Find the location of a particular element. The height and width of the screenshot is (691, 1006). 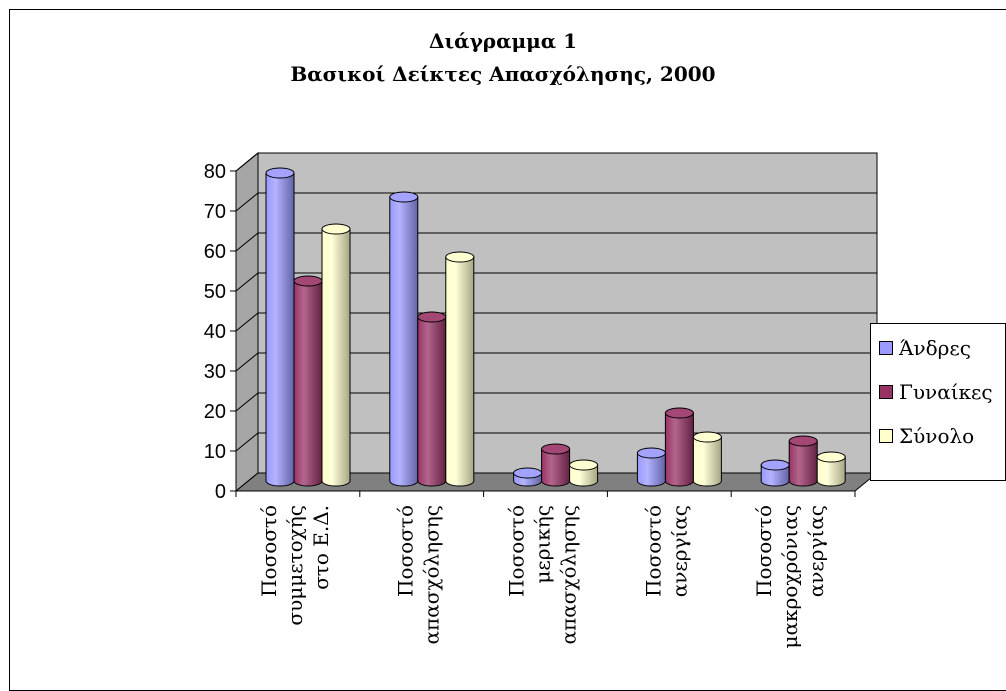

x-tick-label: συμμετοχής is located at coordinates (295, 565).